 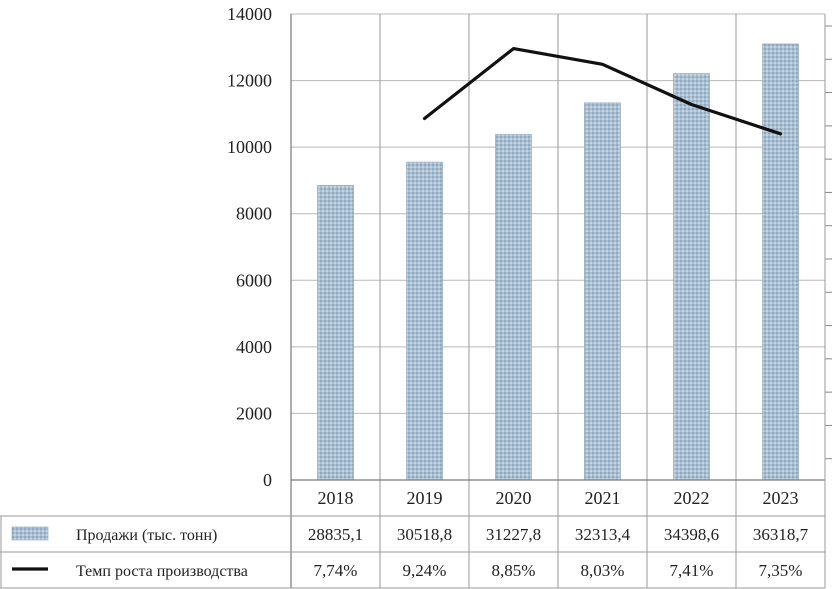 I want to click on growth-cell: 7,35%, so click(x=781, y=570).